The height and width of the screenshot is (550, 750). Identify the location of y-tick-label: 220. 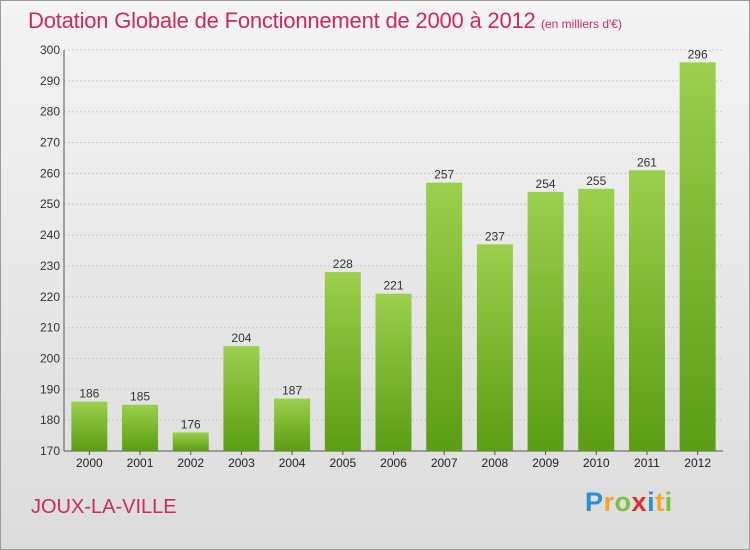
(50, 297).